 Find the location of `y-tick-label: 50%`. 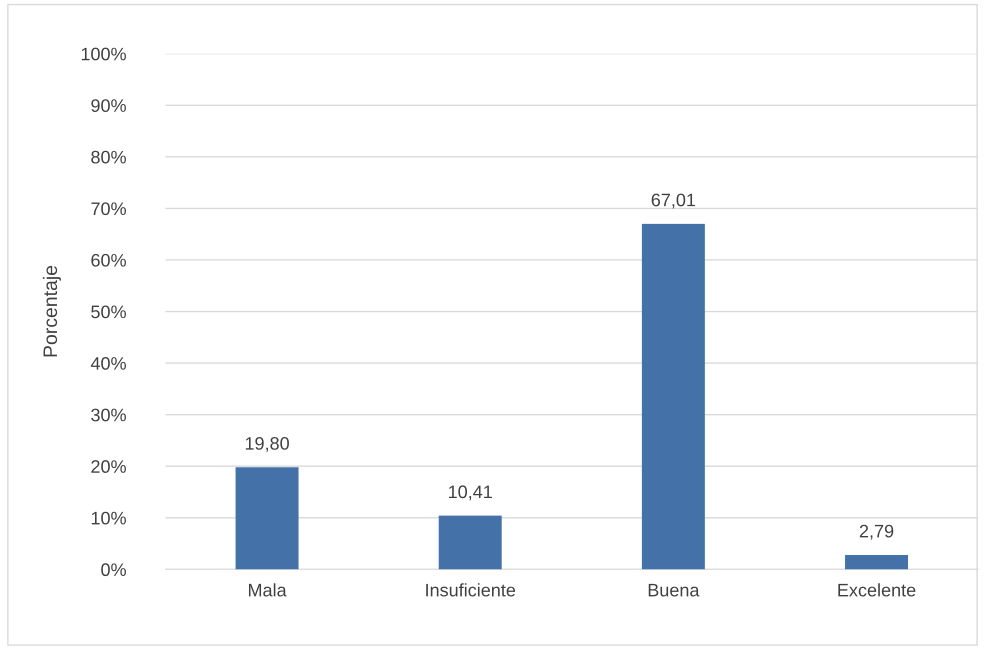

y-tick-label: 50% is located at coordinates (108, 311).